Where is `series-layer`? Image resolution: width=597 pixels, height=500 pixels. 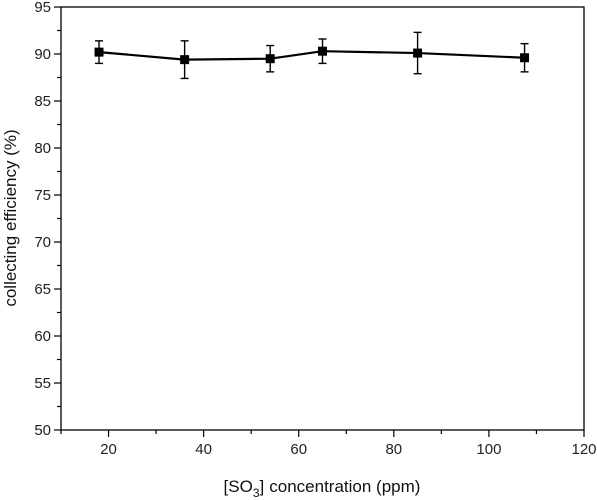 series-layer is located at coordinates (312, 55).